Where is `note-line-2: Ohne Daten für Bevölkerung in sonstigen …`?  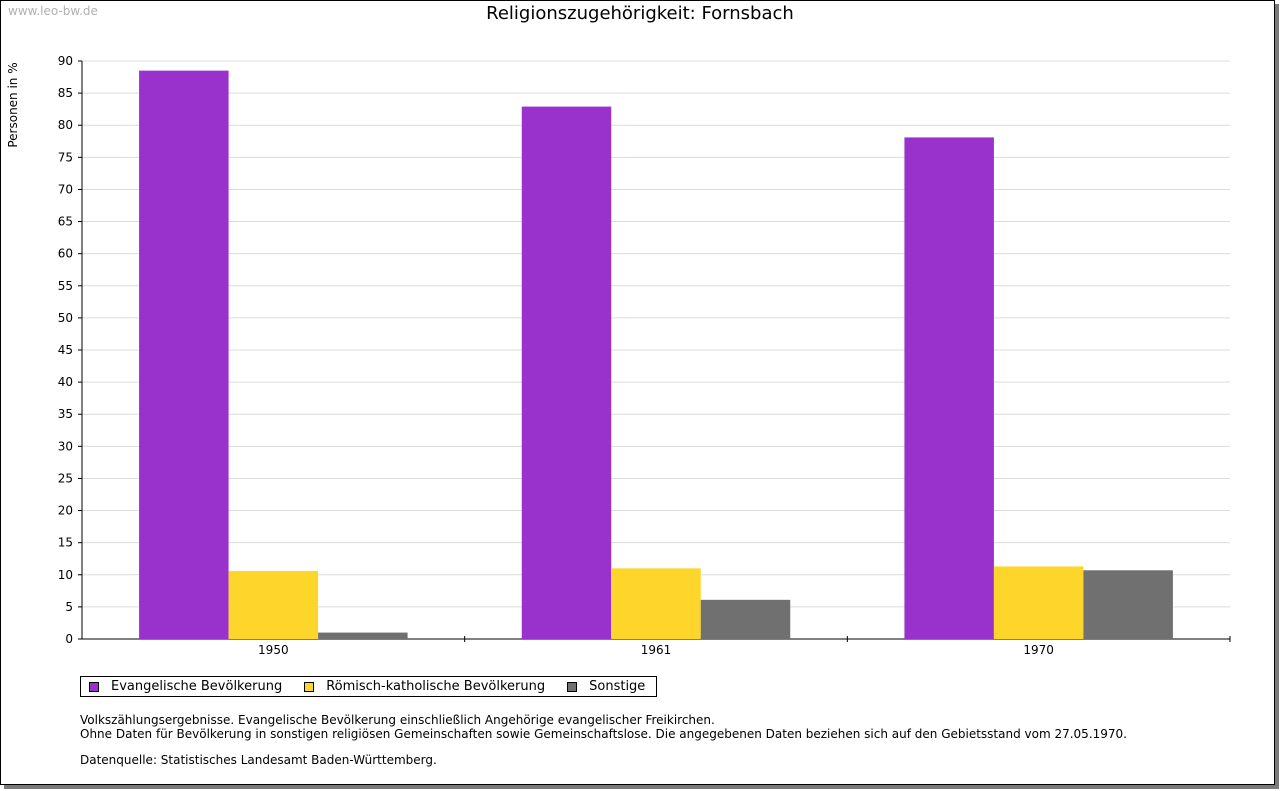 note-line-2: Ohne Daten für Bevölkerung in sonstigen … is located at coordinates (603, 734).